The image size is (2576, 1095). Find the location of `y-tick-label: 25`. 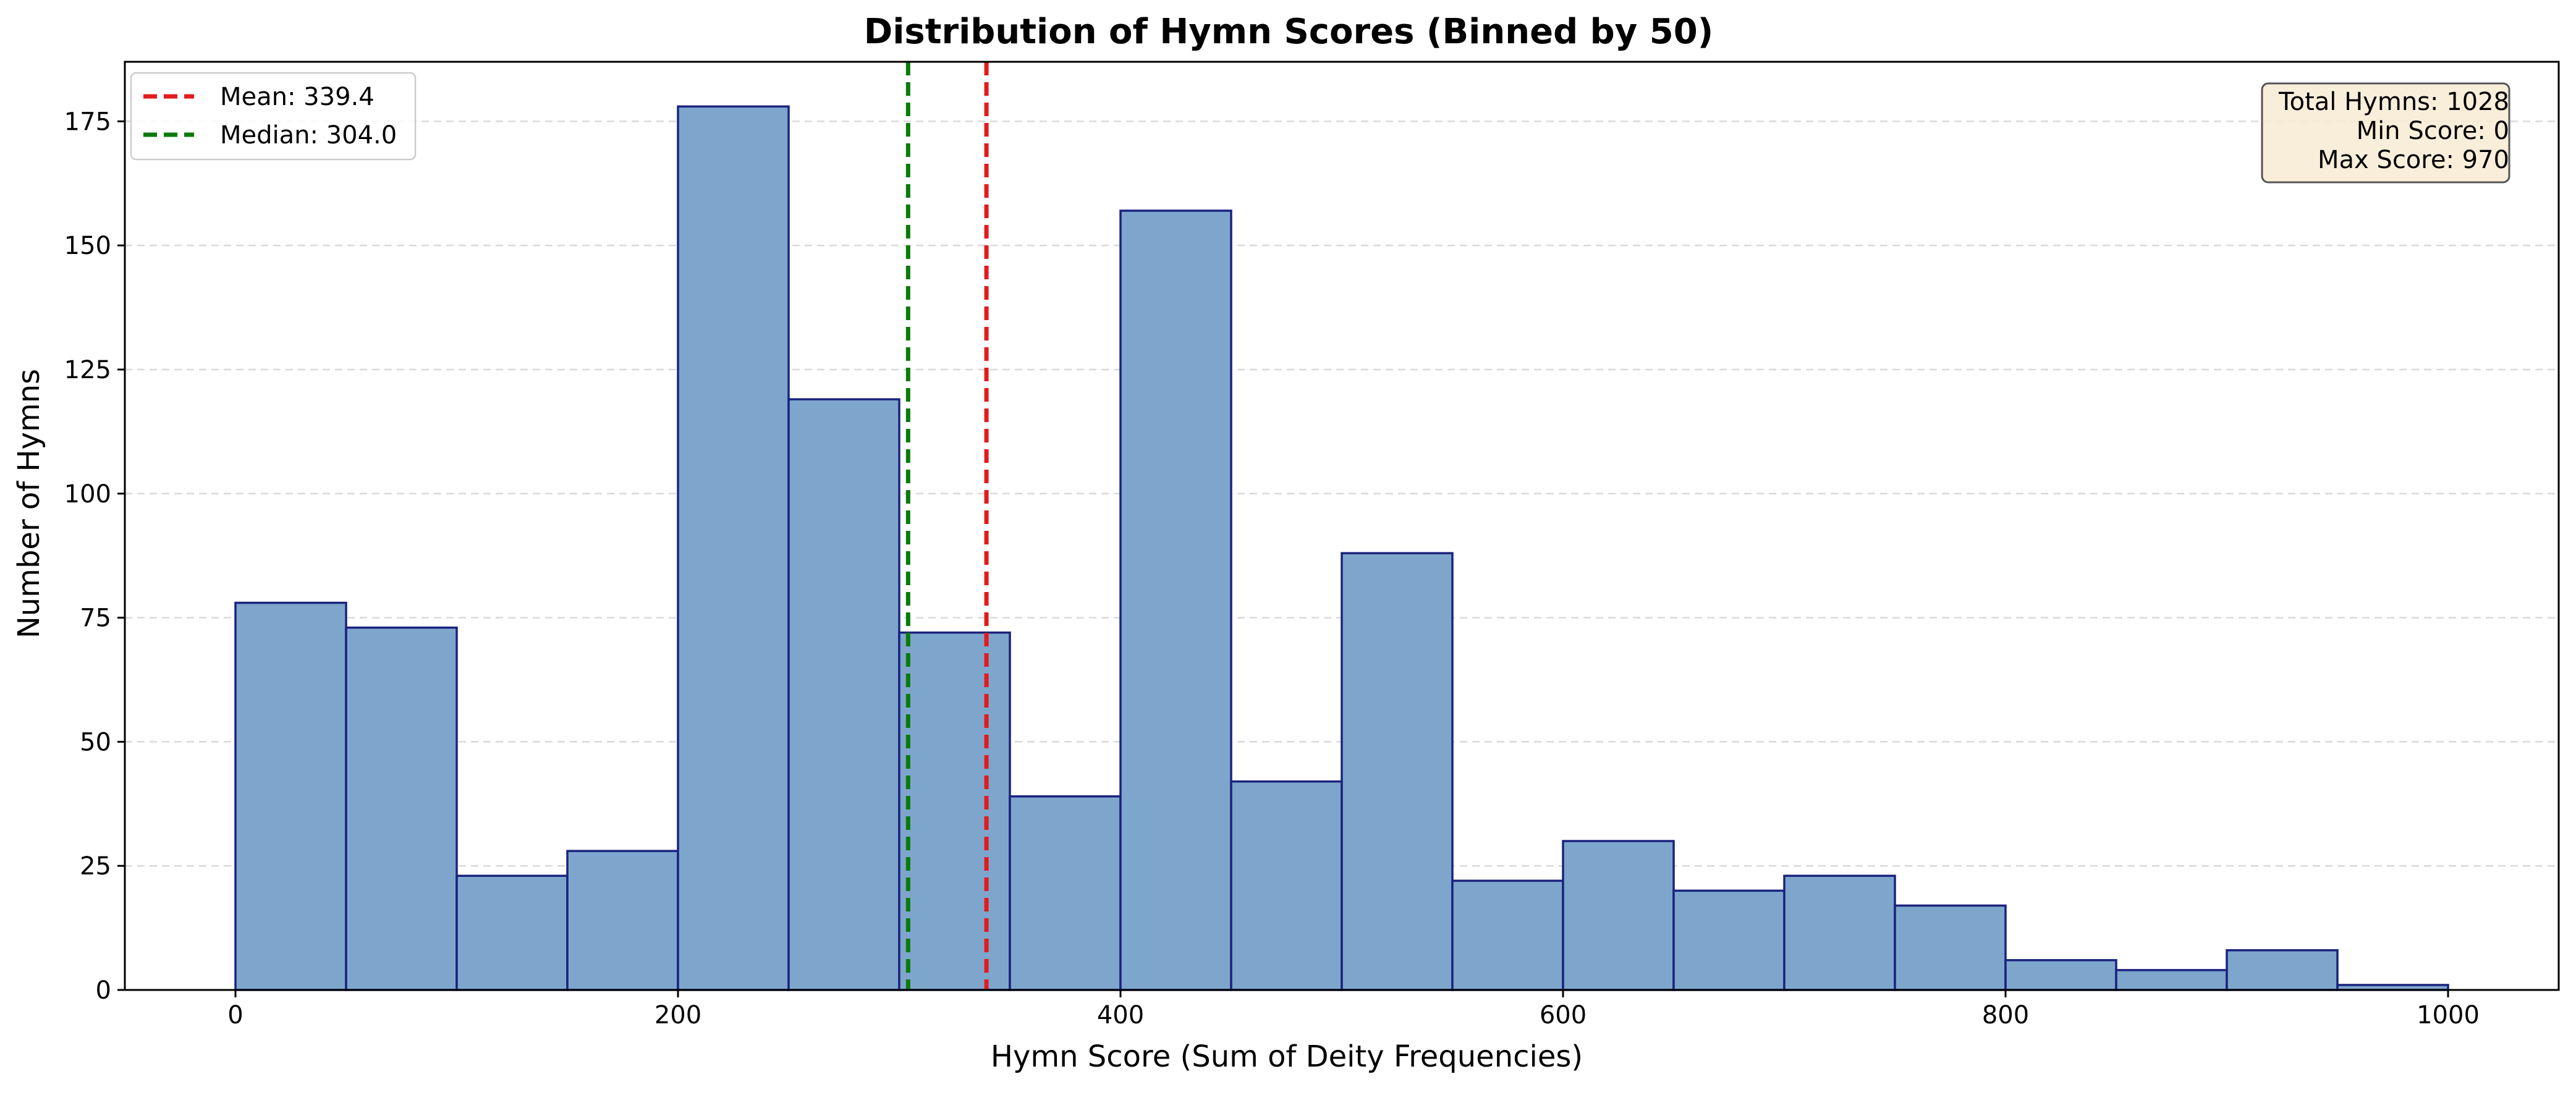

y-tick-label: 25 is located at coordinates (95, 866).